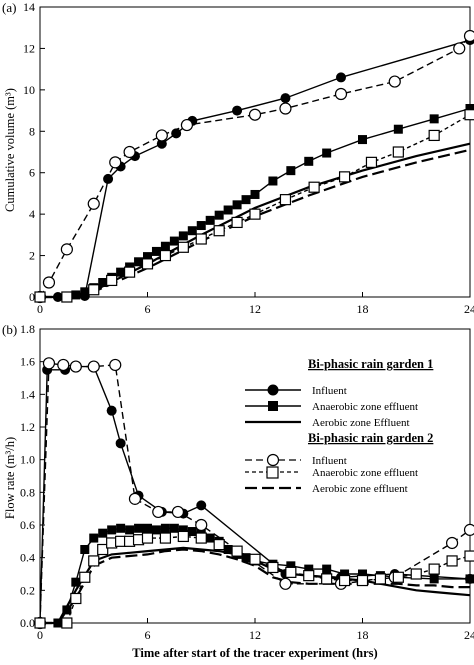  I want to click on legend-rg2-influent-label: Influent, so click(329, 461).